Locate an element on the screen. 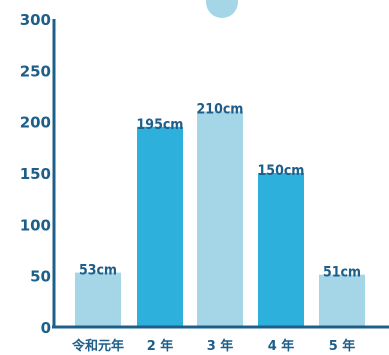 This screenshot has height=355, width=389. legend-marker-icon is located at coordinates (222, 9).